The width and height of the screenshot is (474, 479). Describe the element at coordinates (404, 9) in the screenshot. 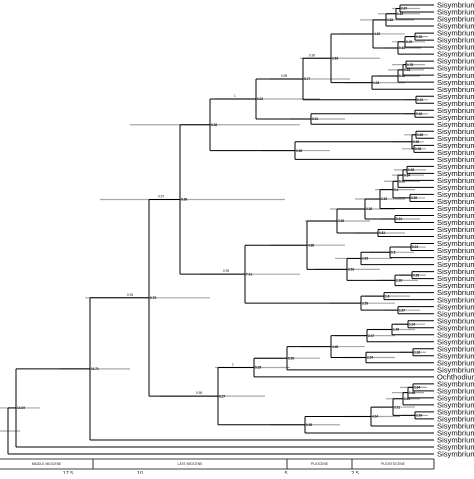

I see `node-age-label: 0.97` at that location.